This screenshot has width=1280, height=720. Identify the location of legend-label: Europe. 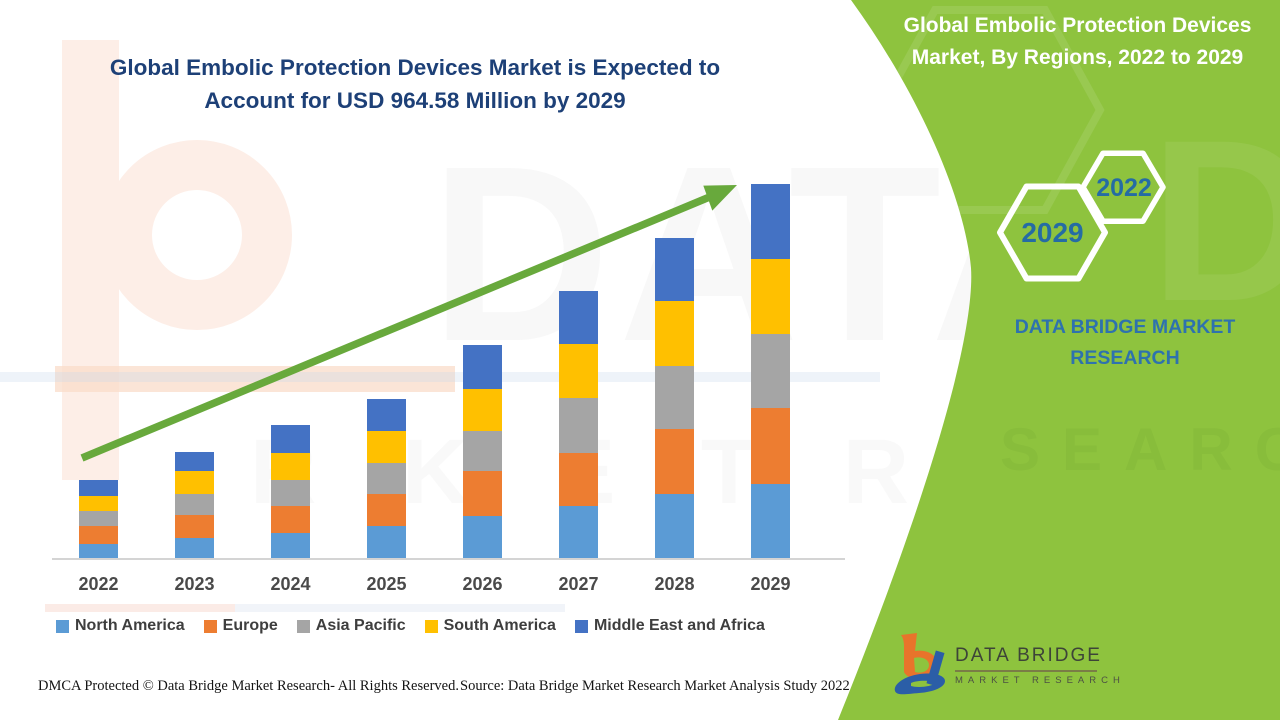
(250, 625).